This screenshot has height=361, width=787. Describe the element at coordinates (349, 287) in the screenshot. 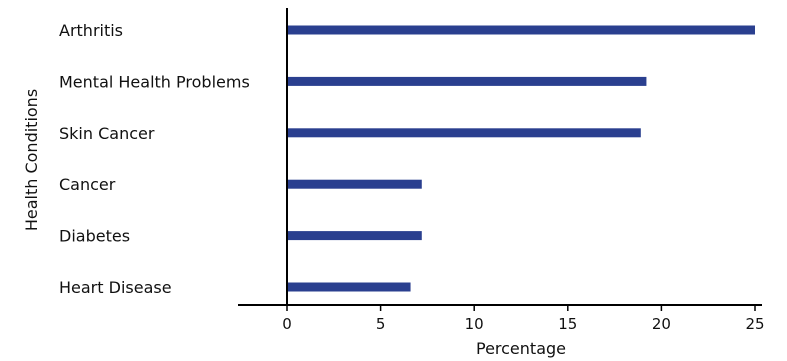

I see `bar-heart-disease` at that location.